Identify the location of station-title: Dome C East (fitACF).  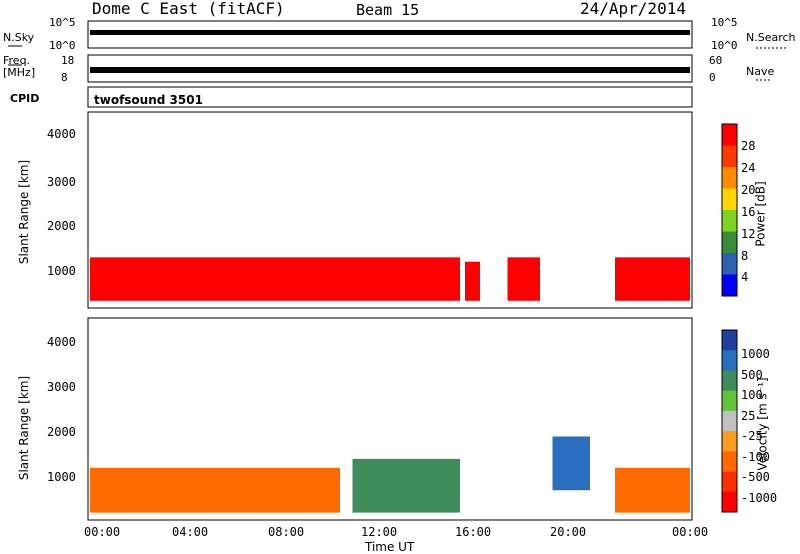
(188, 9).